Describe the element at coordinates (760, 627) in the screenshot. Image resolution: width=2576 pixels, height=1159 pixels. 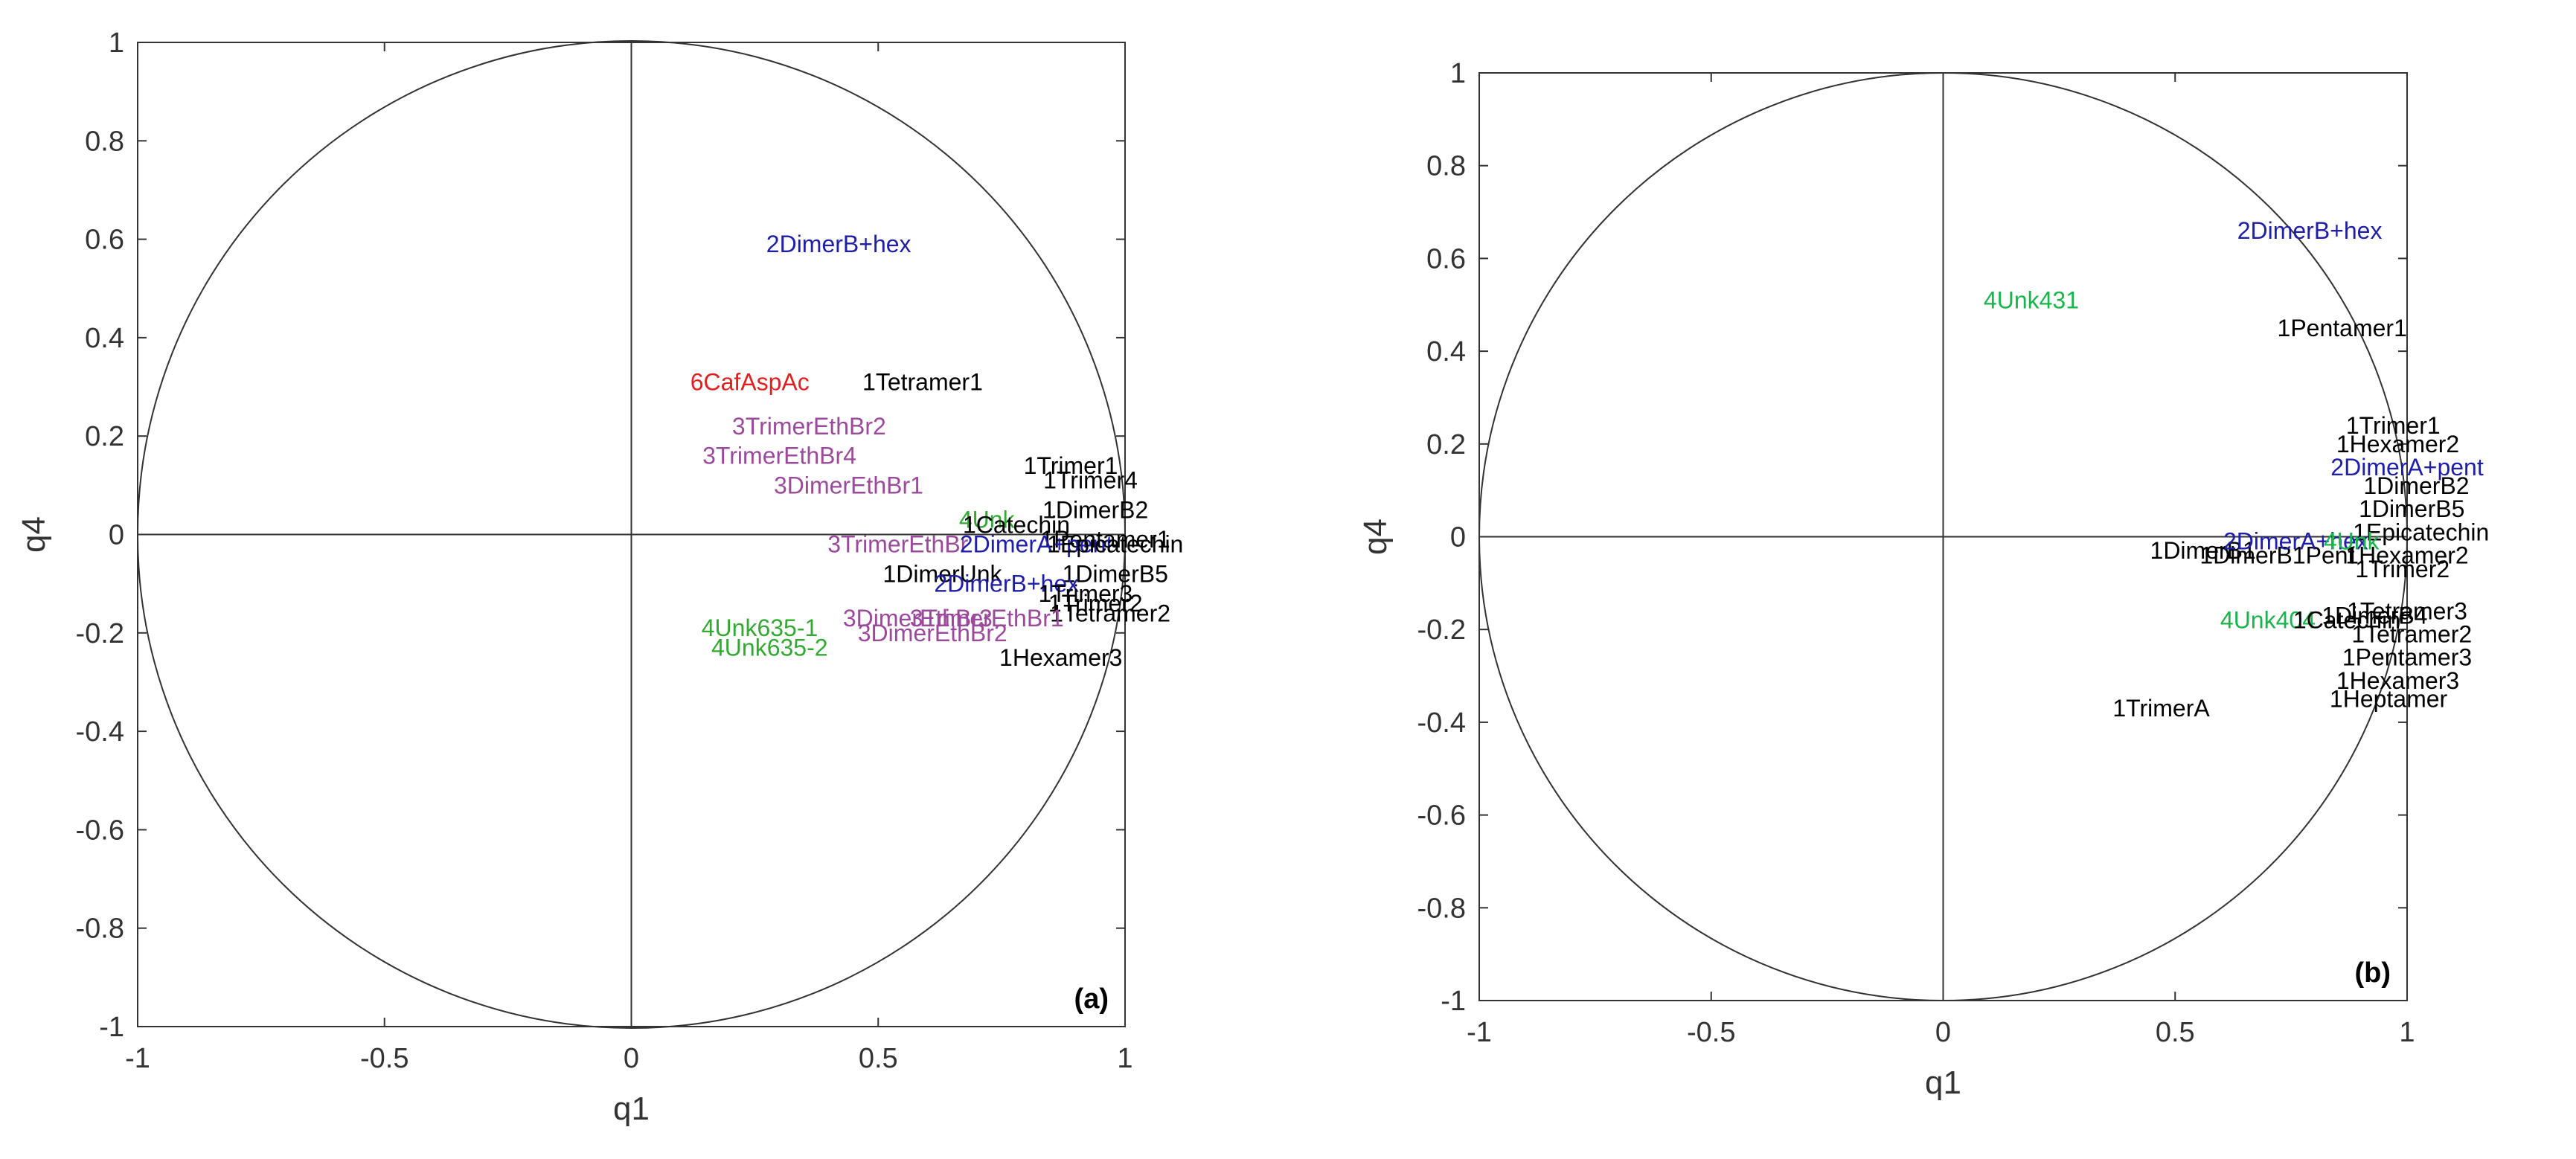
I see `point-label: 4Unk635-1` at that location.